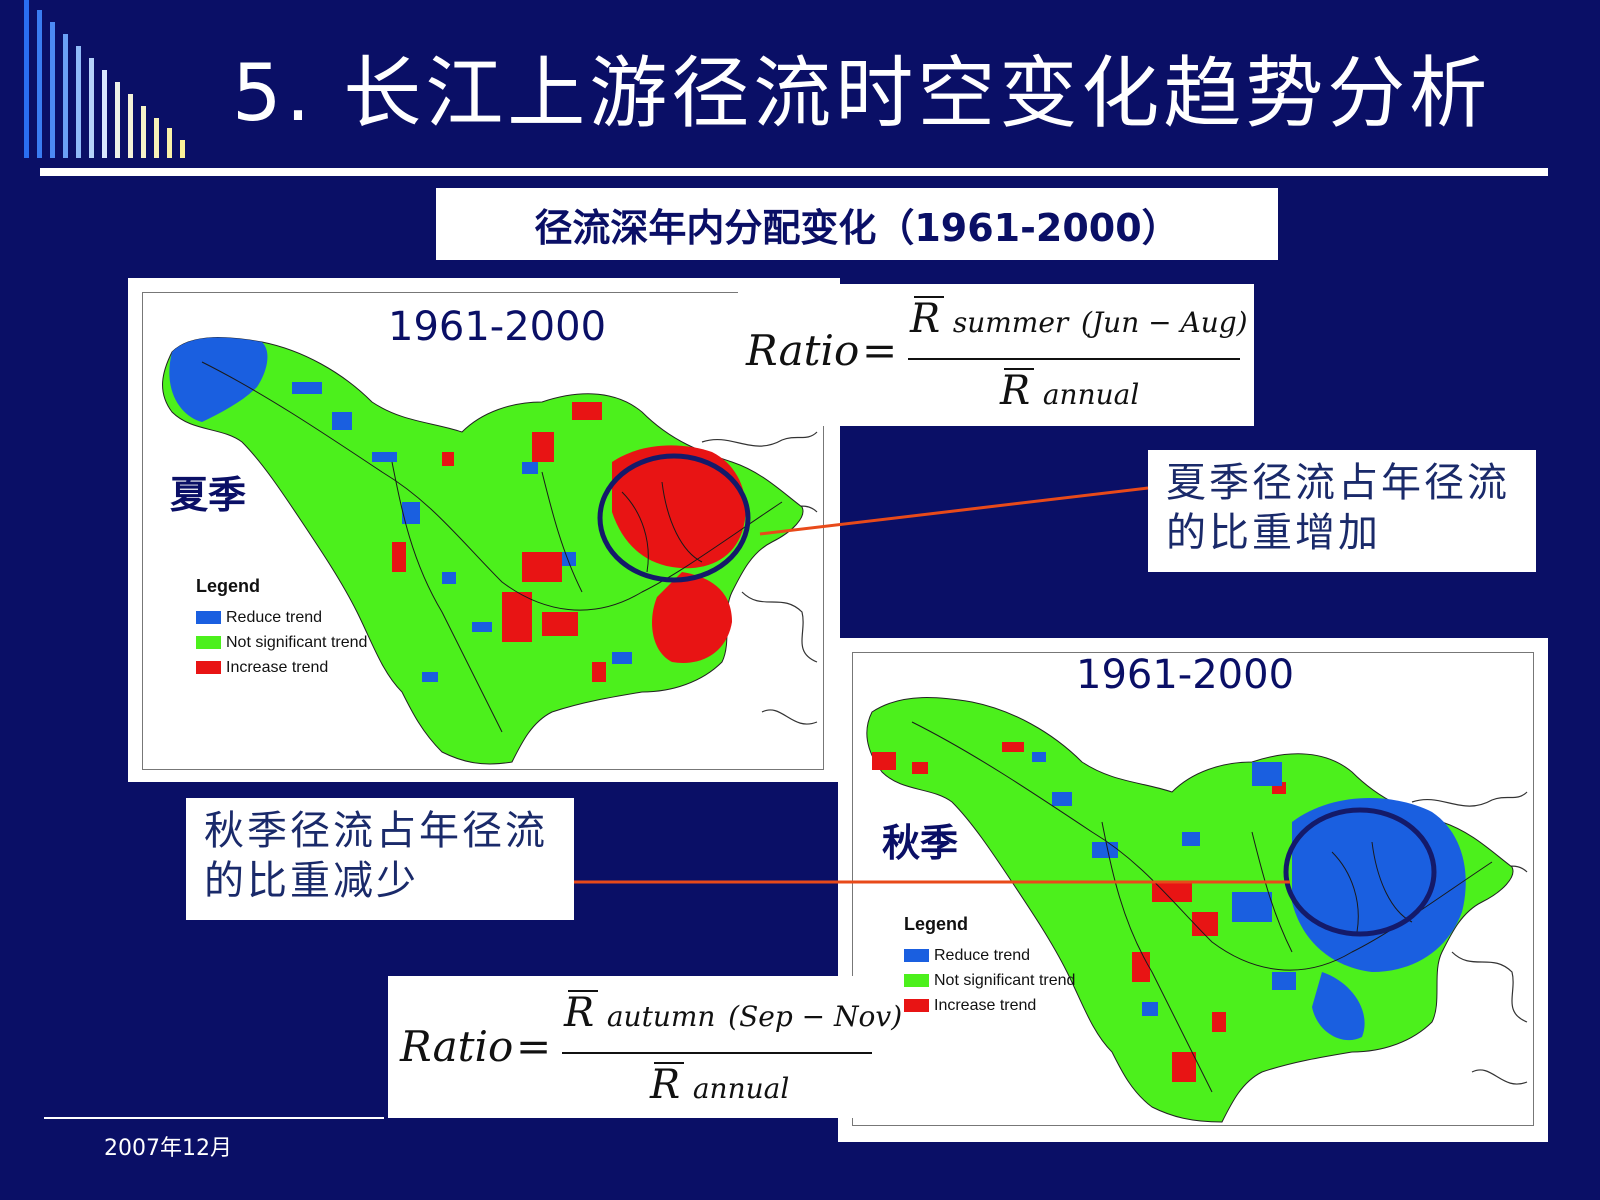  I want to click on autumn-increase-patches, so click(1079, 912).